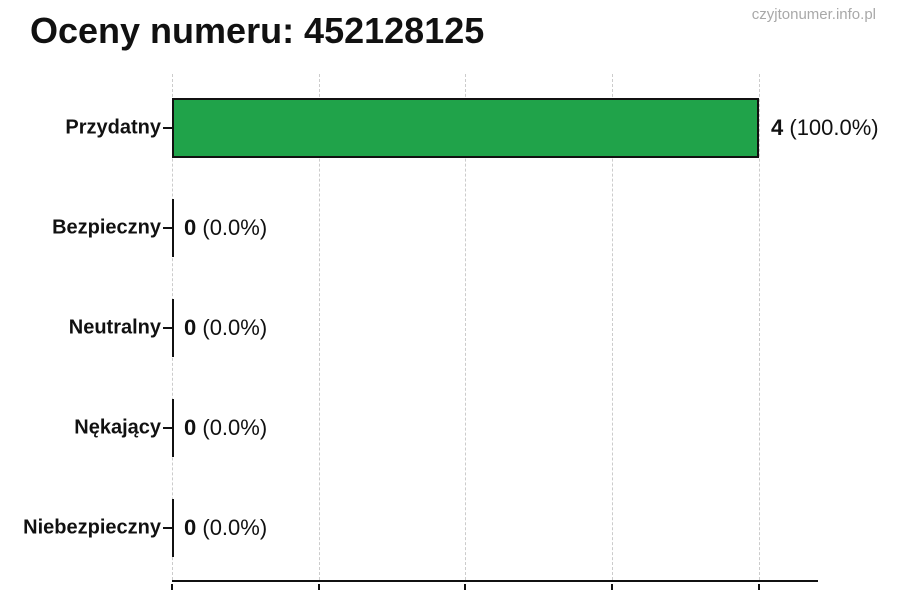  I want to click on chart-title: Oceny numeru: 452128125, so click(257, 30).